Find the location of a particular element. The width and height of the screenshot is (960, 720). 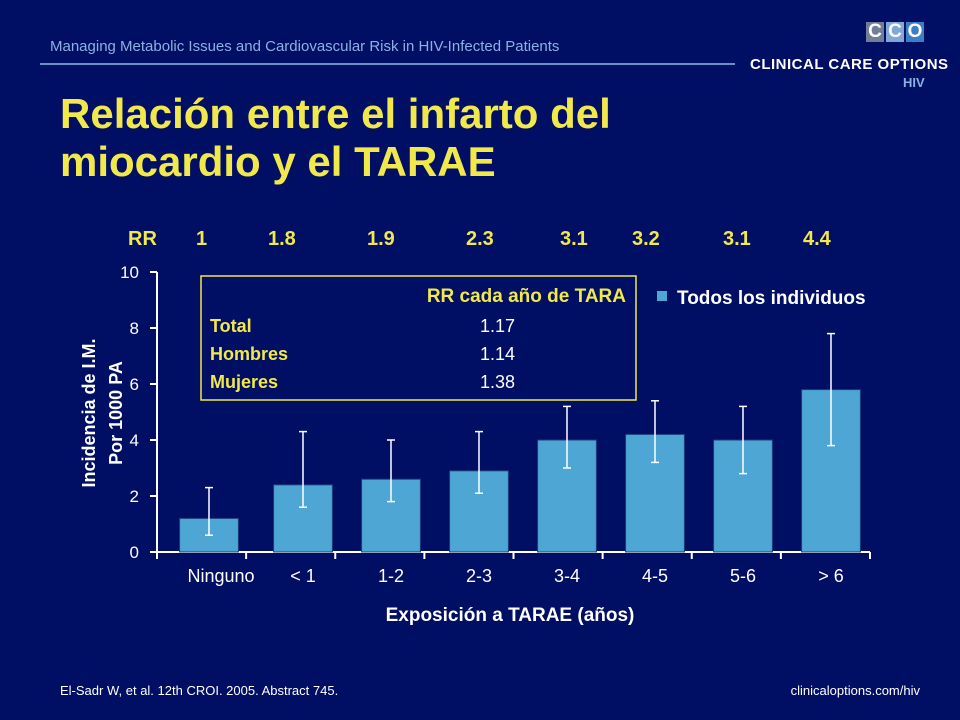

footer-url: clinicaloptions.com/hiv is located at coordinates (855, 690).